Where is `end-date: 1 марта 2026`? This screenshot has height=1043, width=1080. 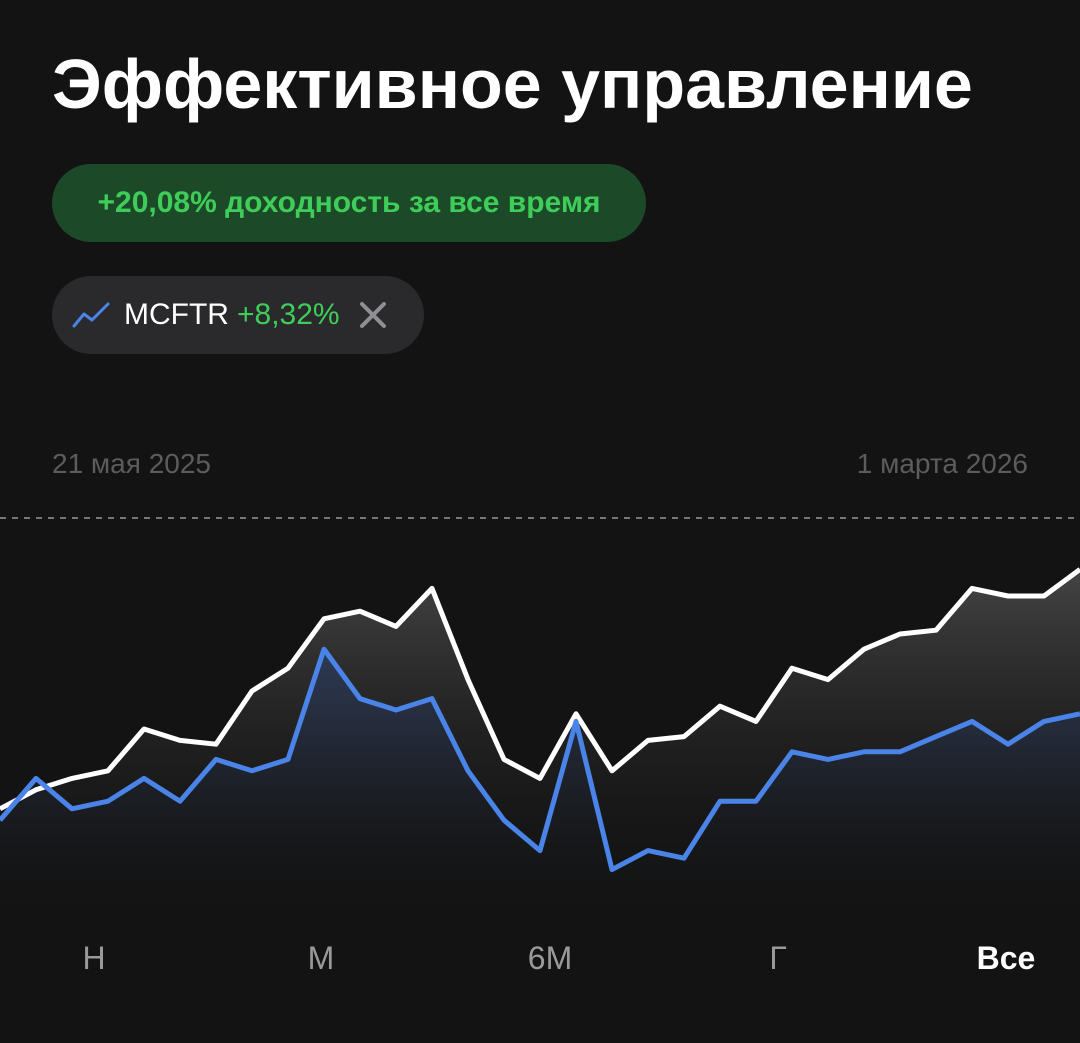
end-date: 1 марта 2026 is located at coordinates (942, 463).